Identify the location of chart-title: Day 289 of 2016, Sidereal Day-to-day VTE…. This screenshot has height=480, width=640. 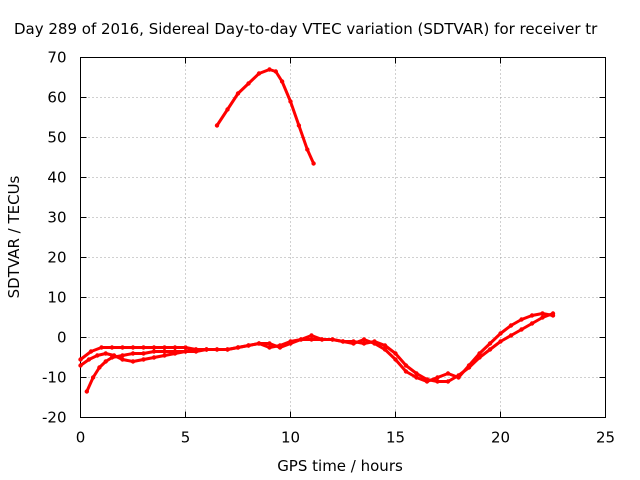
(306, 29).